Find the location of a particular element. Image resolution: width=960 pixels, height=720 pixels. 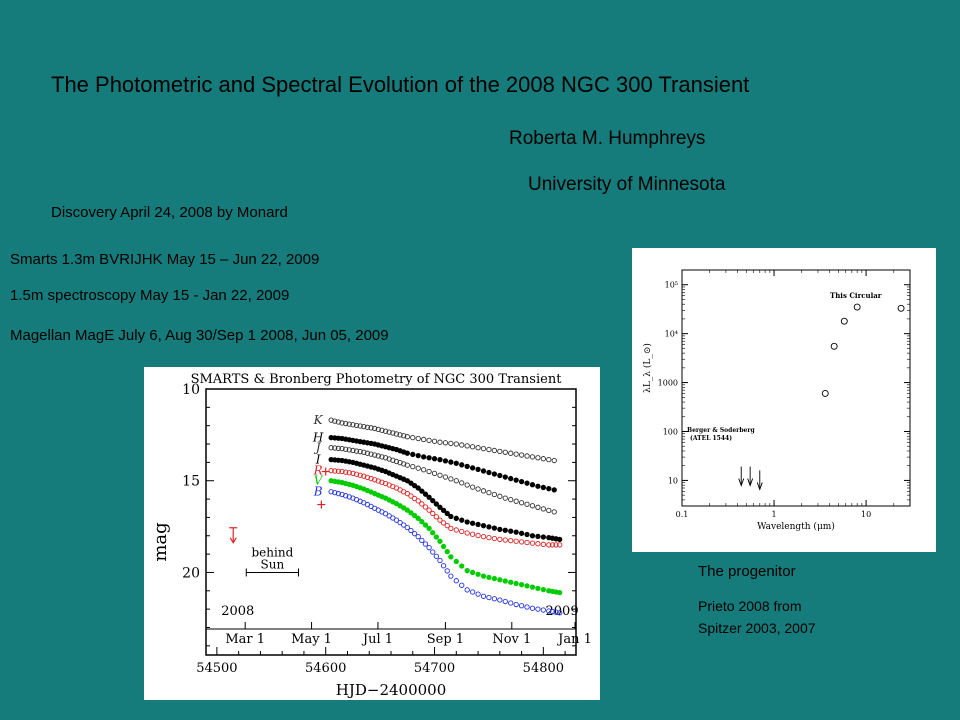

lc-year-label: 2008 is located at coordinates (237, 611).